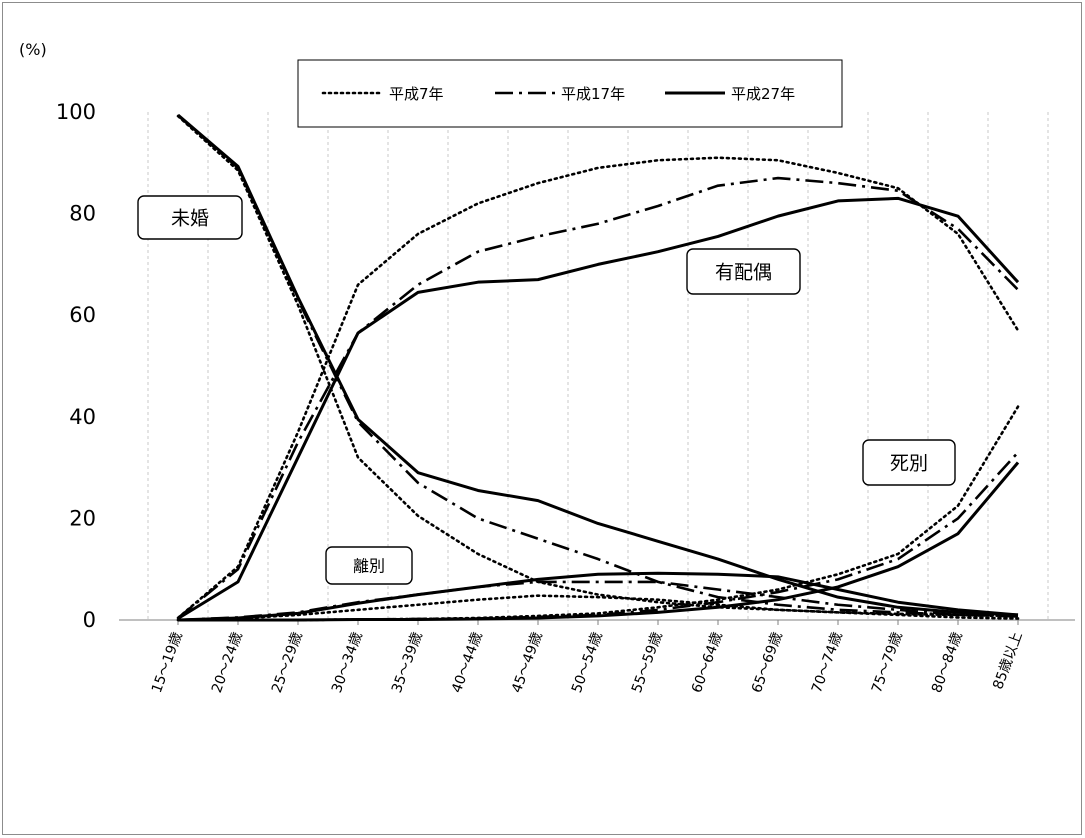 The width and height of the screenshot is (1085, 838). Describe the element at coordinates (947, 662) in the screenshot. I see `x-tick-label: 80～84歳` at that location.